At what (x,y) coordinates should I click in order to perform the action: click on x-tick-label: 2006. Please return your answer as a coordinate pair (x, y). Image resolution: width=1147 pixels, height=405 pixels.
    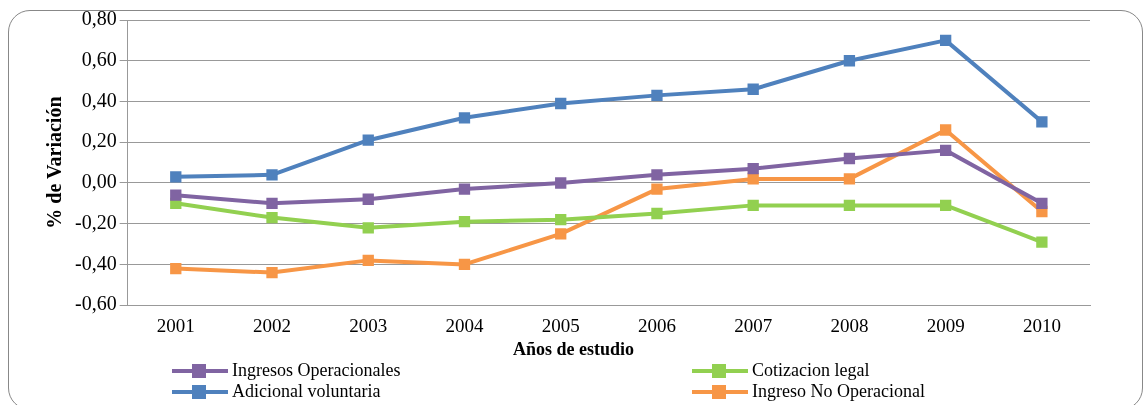
    Looking at the image, I should click on (656, 325).